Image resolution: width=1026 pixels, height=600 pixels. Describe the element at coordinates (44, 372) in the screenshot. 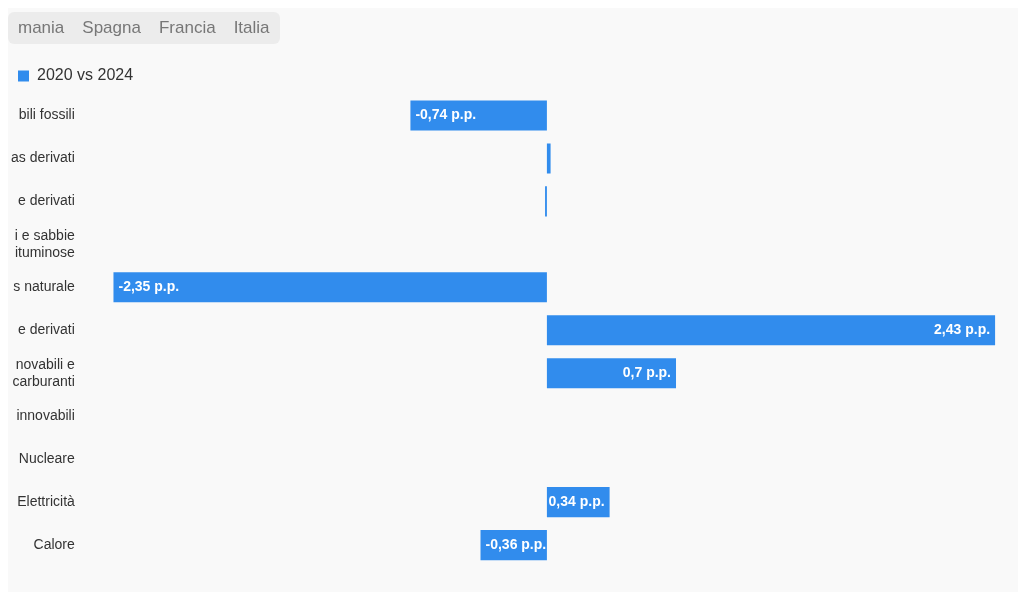

I see `y-tick-label: novabili e carburanti` at that location.